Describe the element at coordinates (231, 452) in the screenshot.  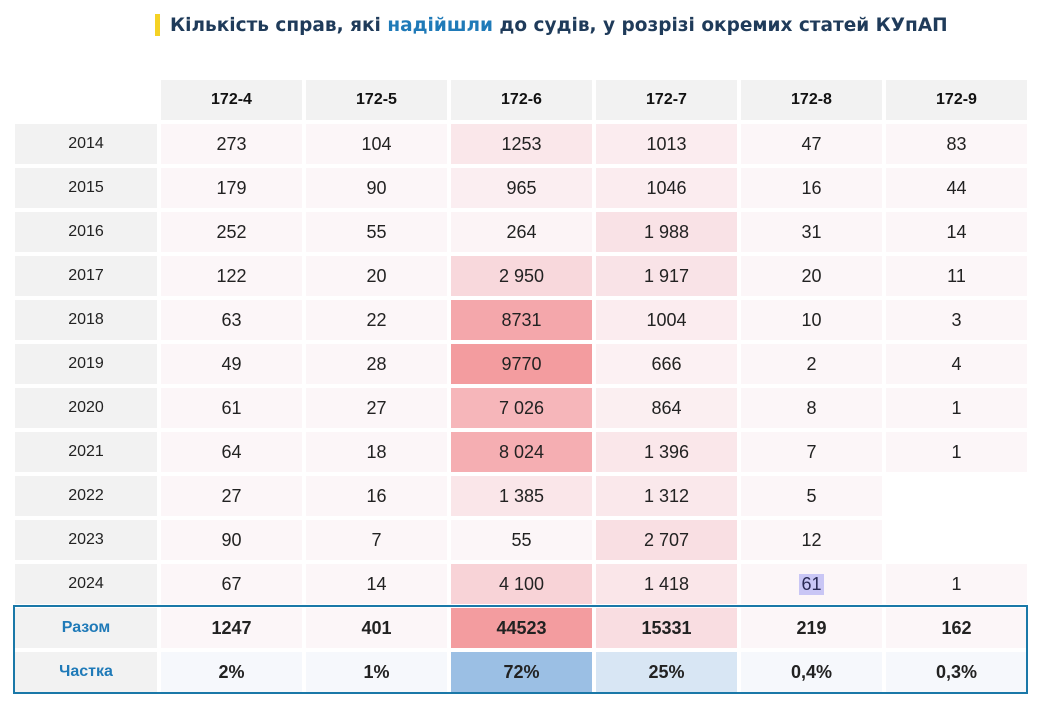
I see `table-cell: 64` at that location.